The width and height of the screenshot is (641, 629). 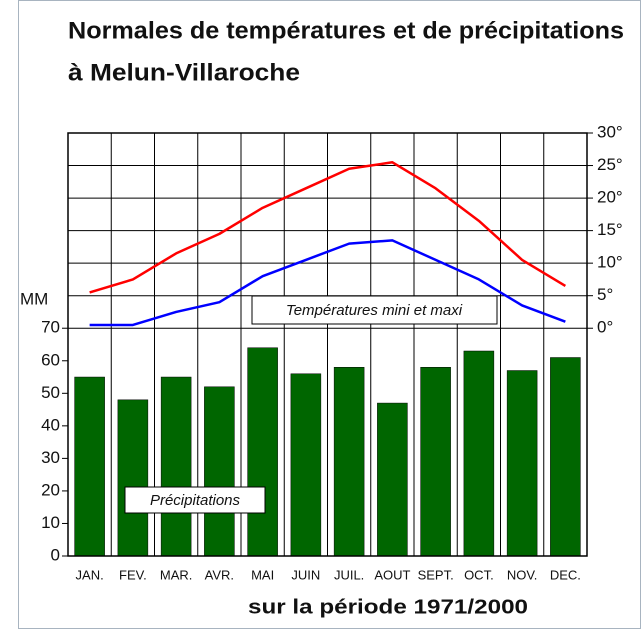 What do you see at coordinates (219, 574) in the screenshot?
I see `x-tick-label: AVR.` at bounding box center [219, 574].